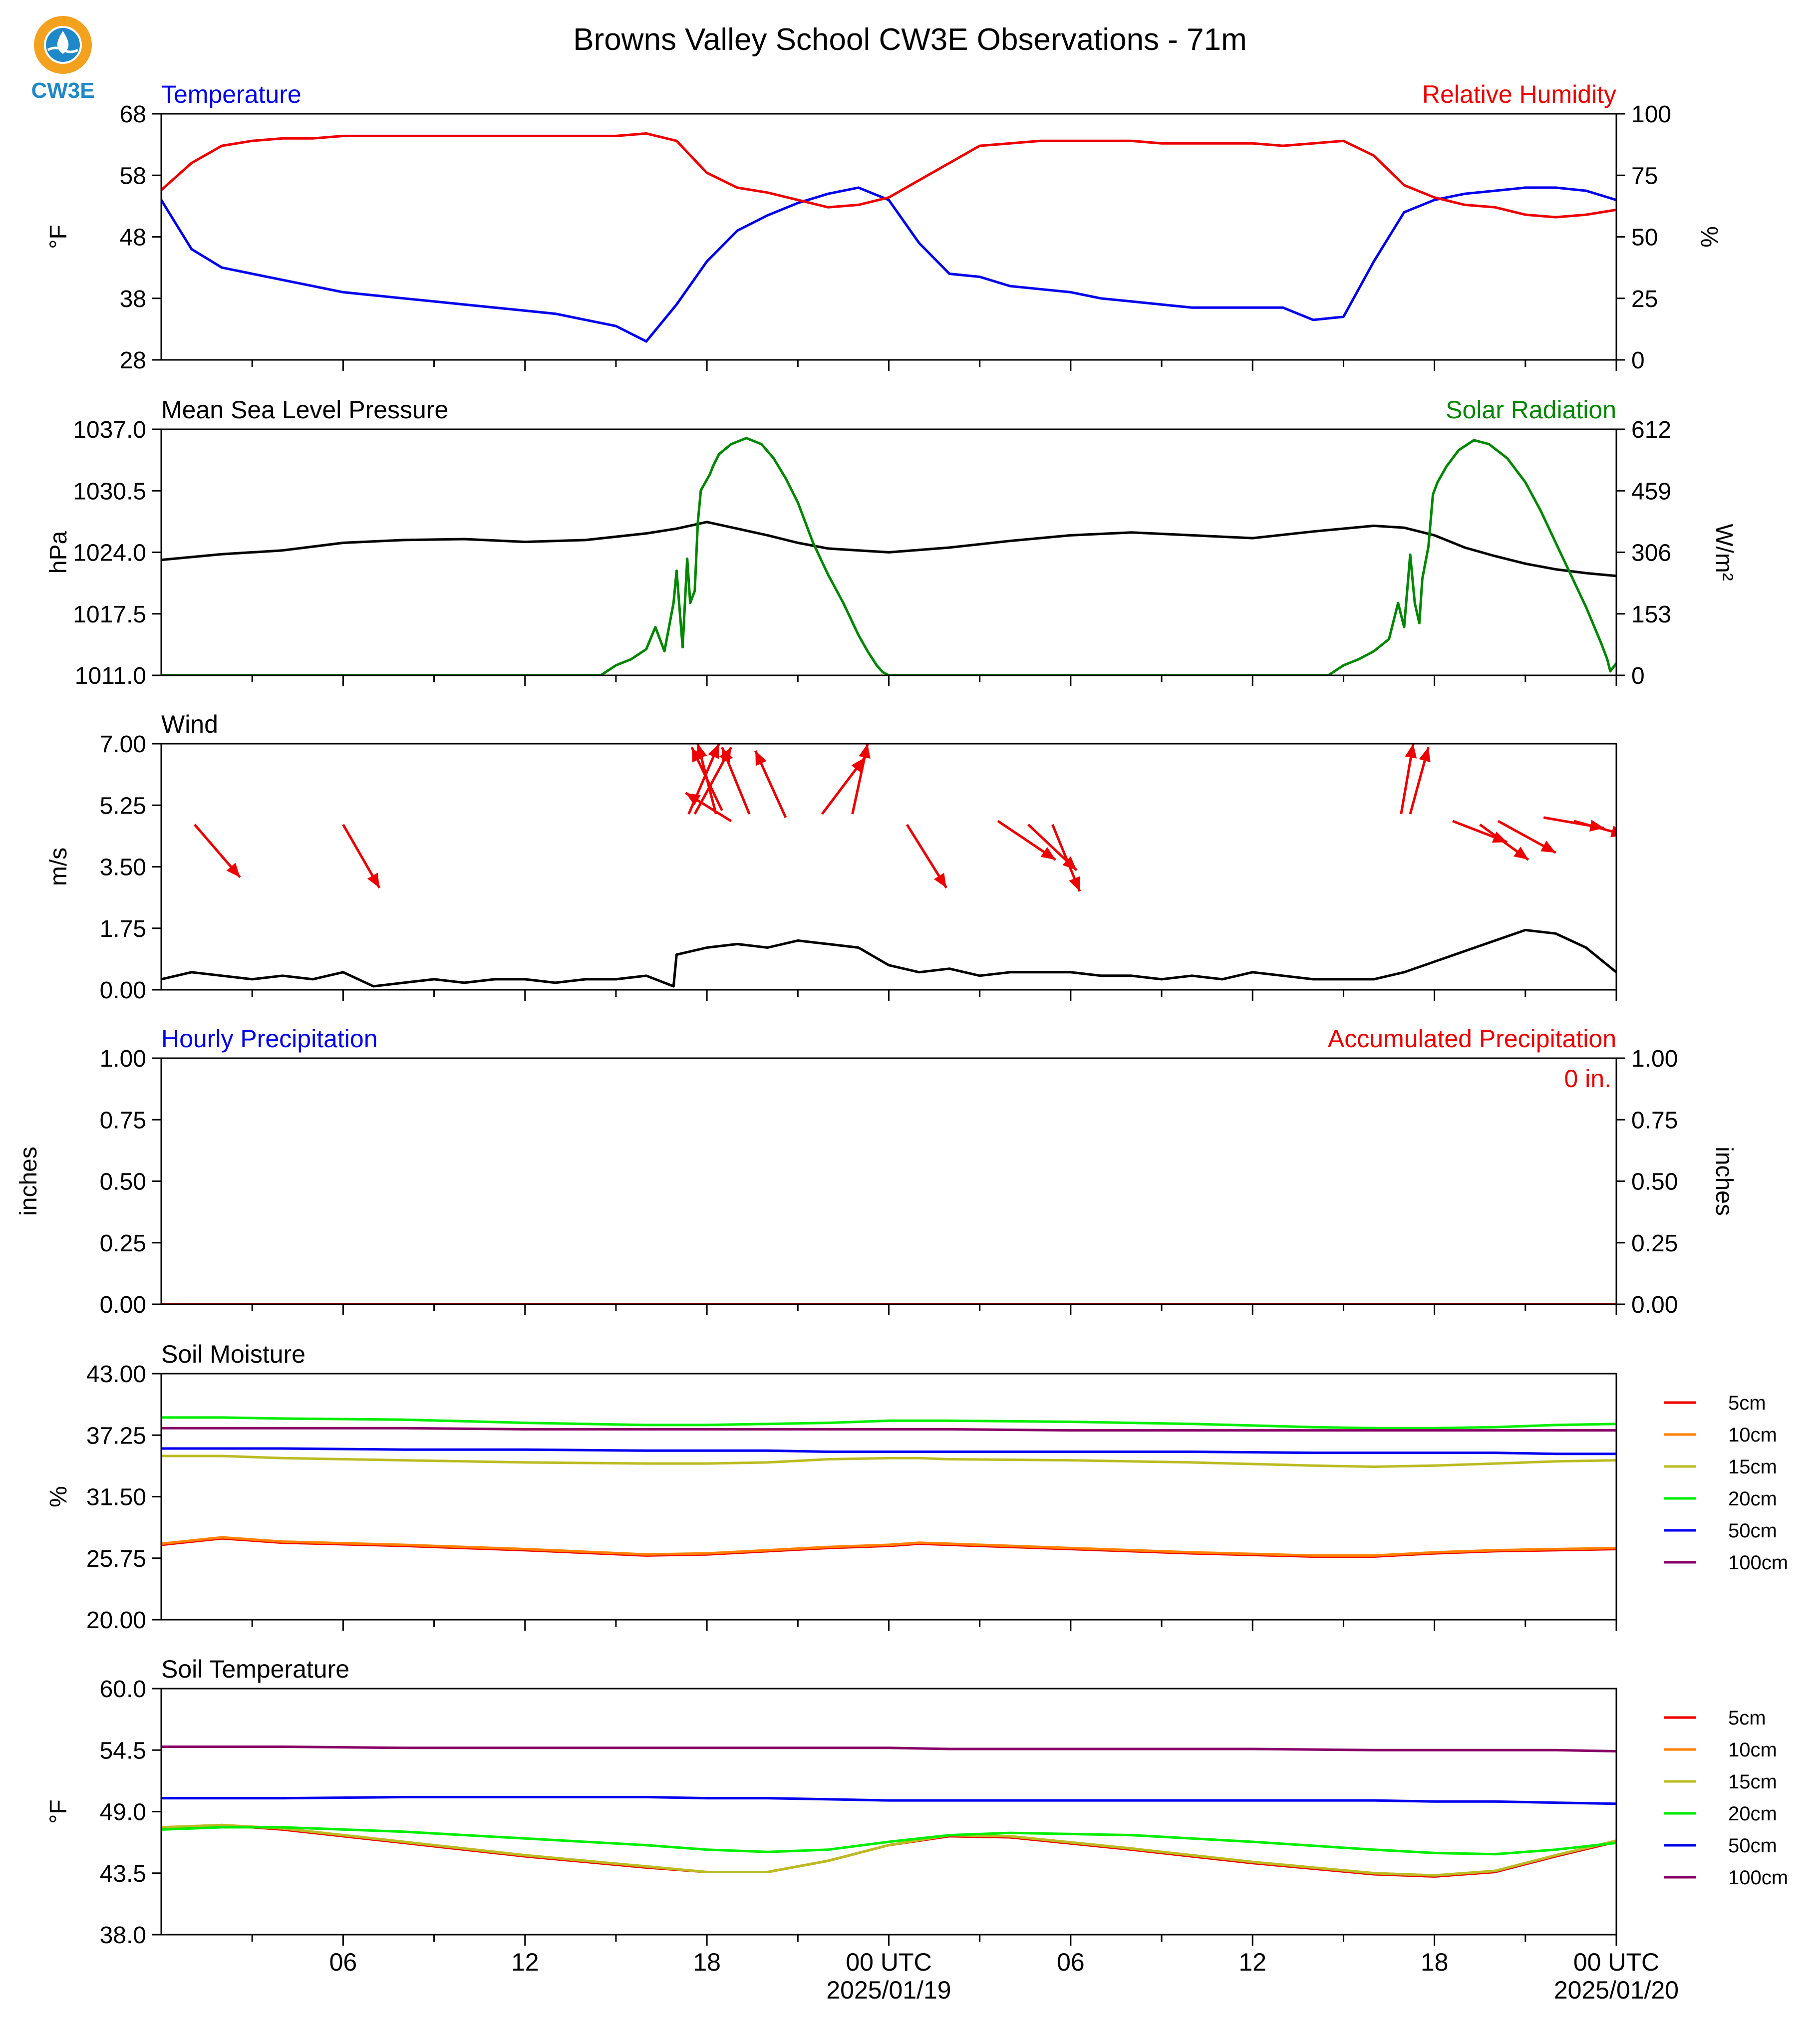  I want to click on cw3e-logo: CW3E, so click(63, 59).